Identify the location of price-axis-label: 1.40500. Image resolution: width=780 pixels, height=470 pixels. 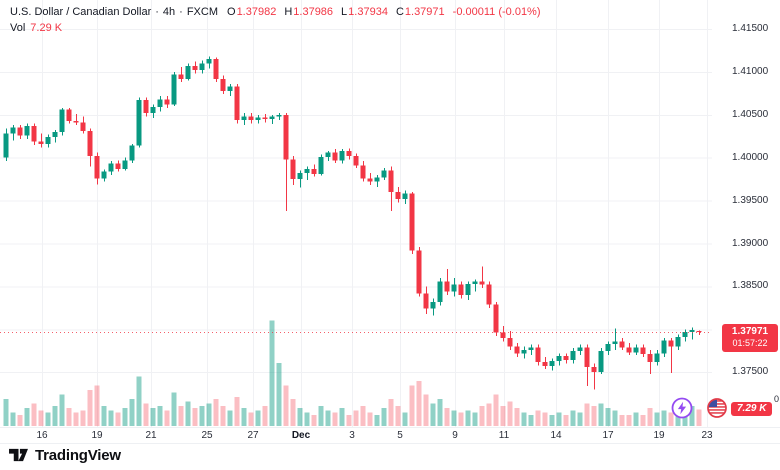
(750, 114).